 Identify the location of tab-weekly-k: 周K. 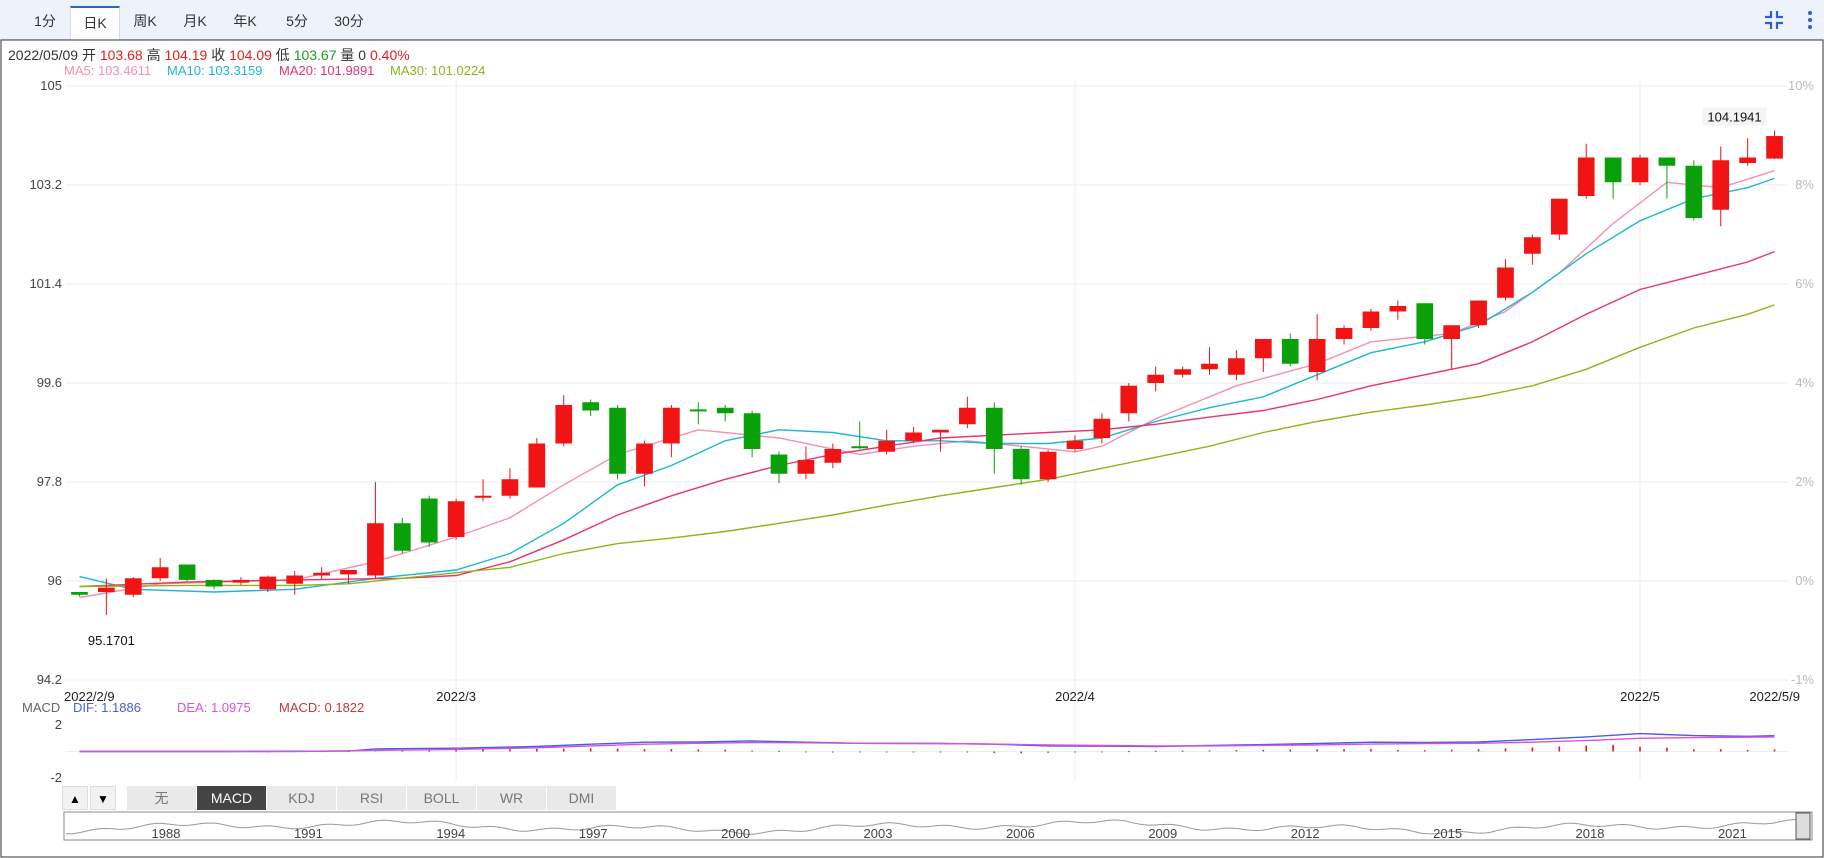
(145, 21).